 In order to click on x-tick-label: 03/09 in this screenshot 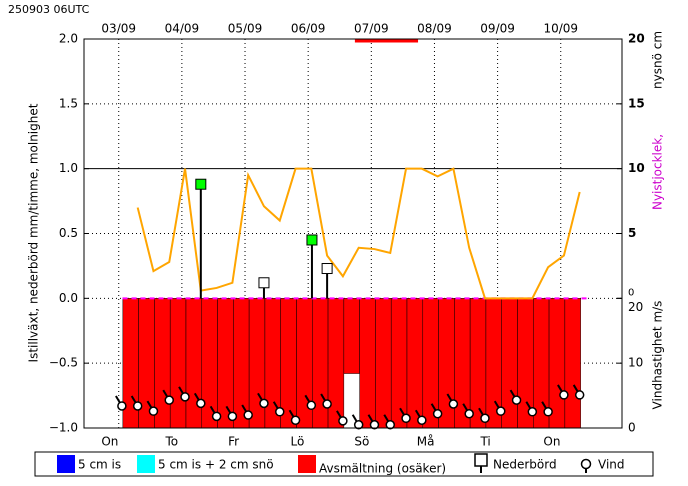, I will do `click(118, 29)`.